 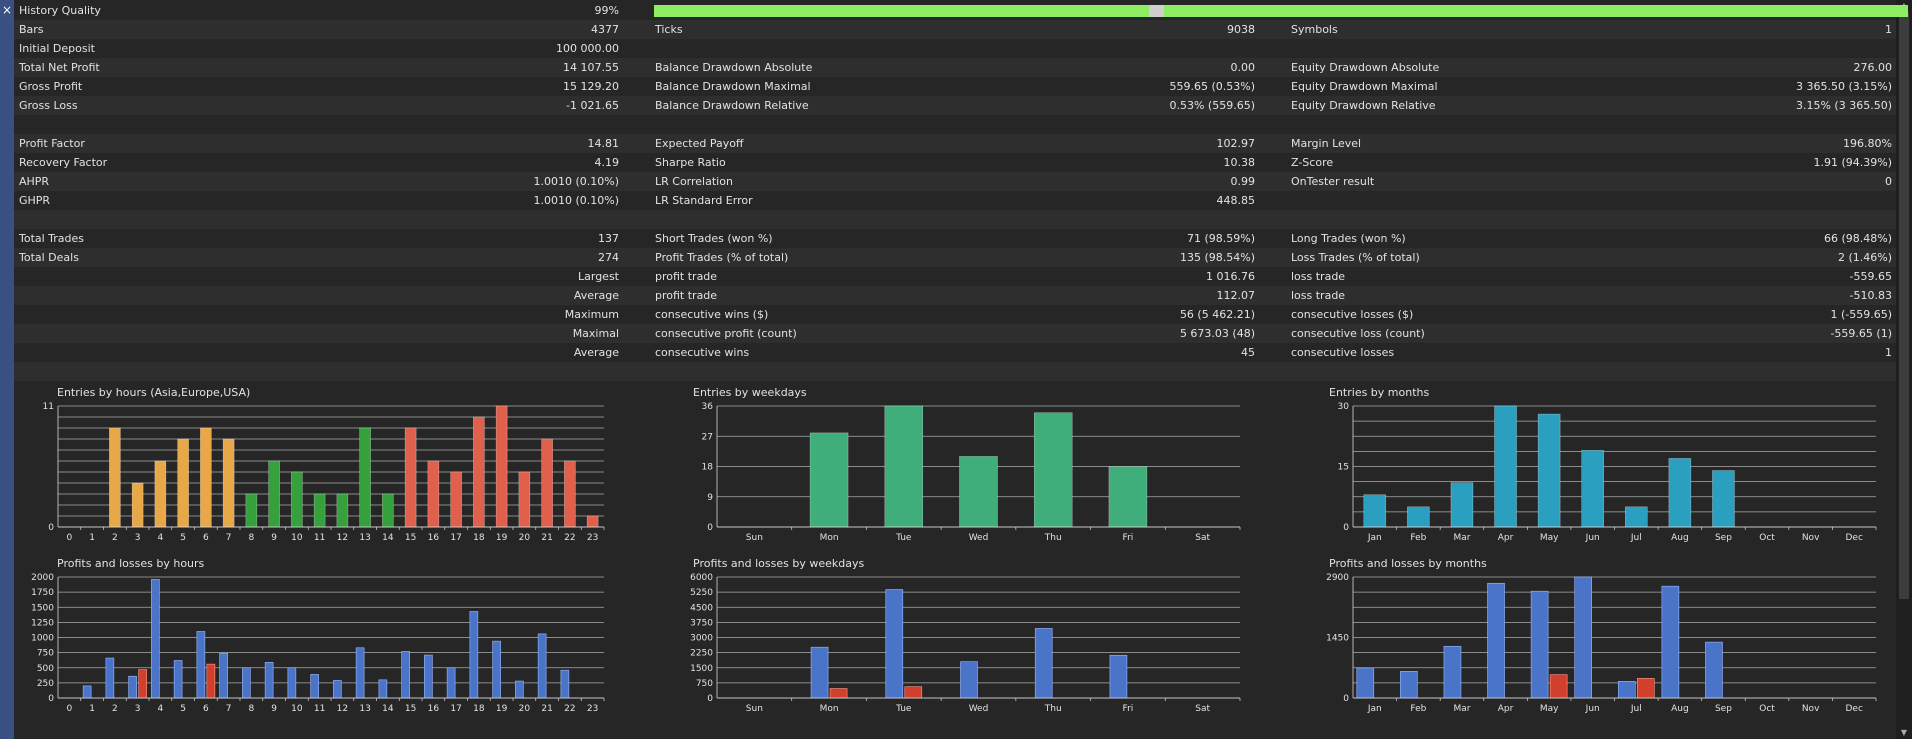 I want to click on x-tick-label: May, so click(x=1549, y=538).